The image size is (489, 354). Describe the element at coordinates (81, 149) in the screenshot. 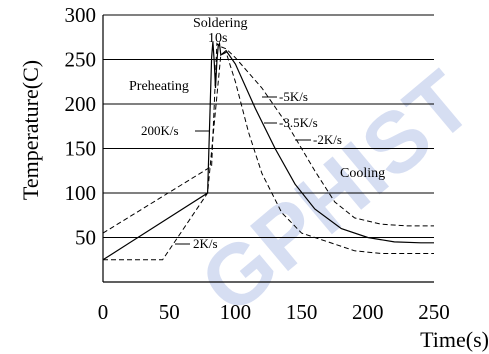

I see `y-tick-label-150: 150` at that location.